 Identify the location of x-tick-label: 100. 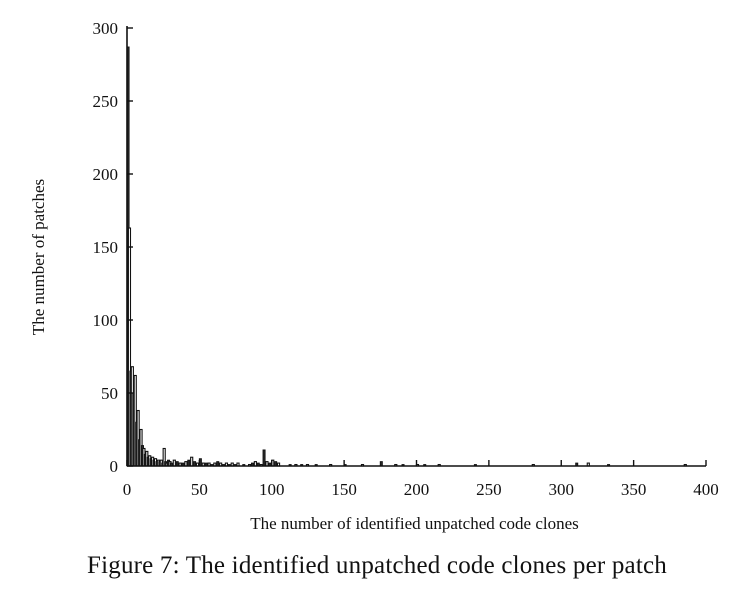
(272, 489).